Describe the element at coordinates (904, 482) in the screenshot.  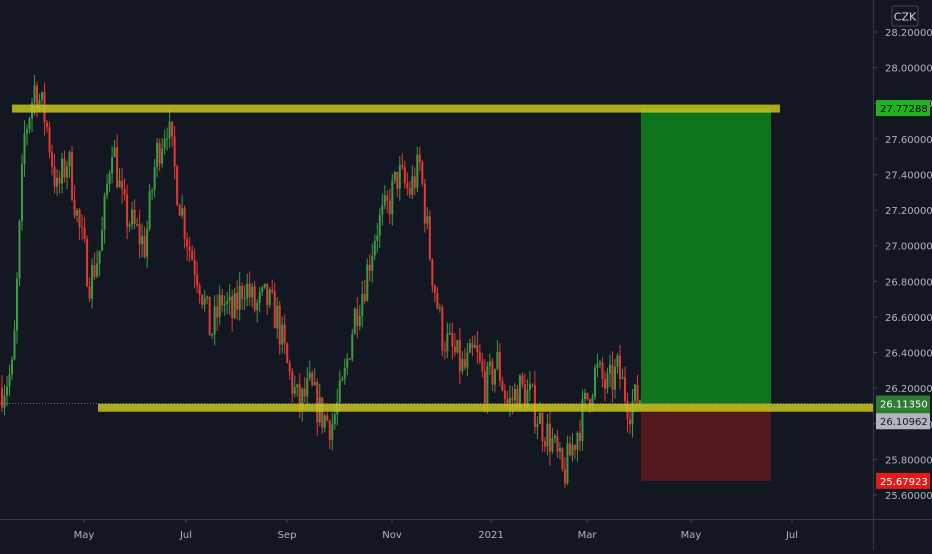
I see `stop-price-label: 25.67923` at that location.